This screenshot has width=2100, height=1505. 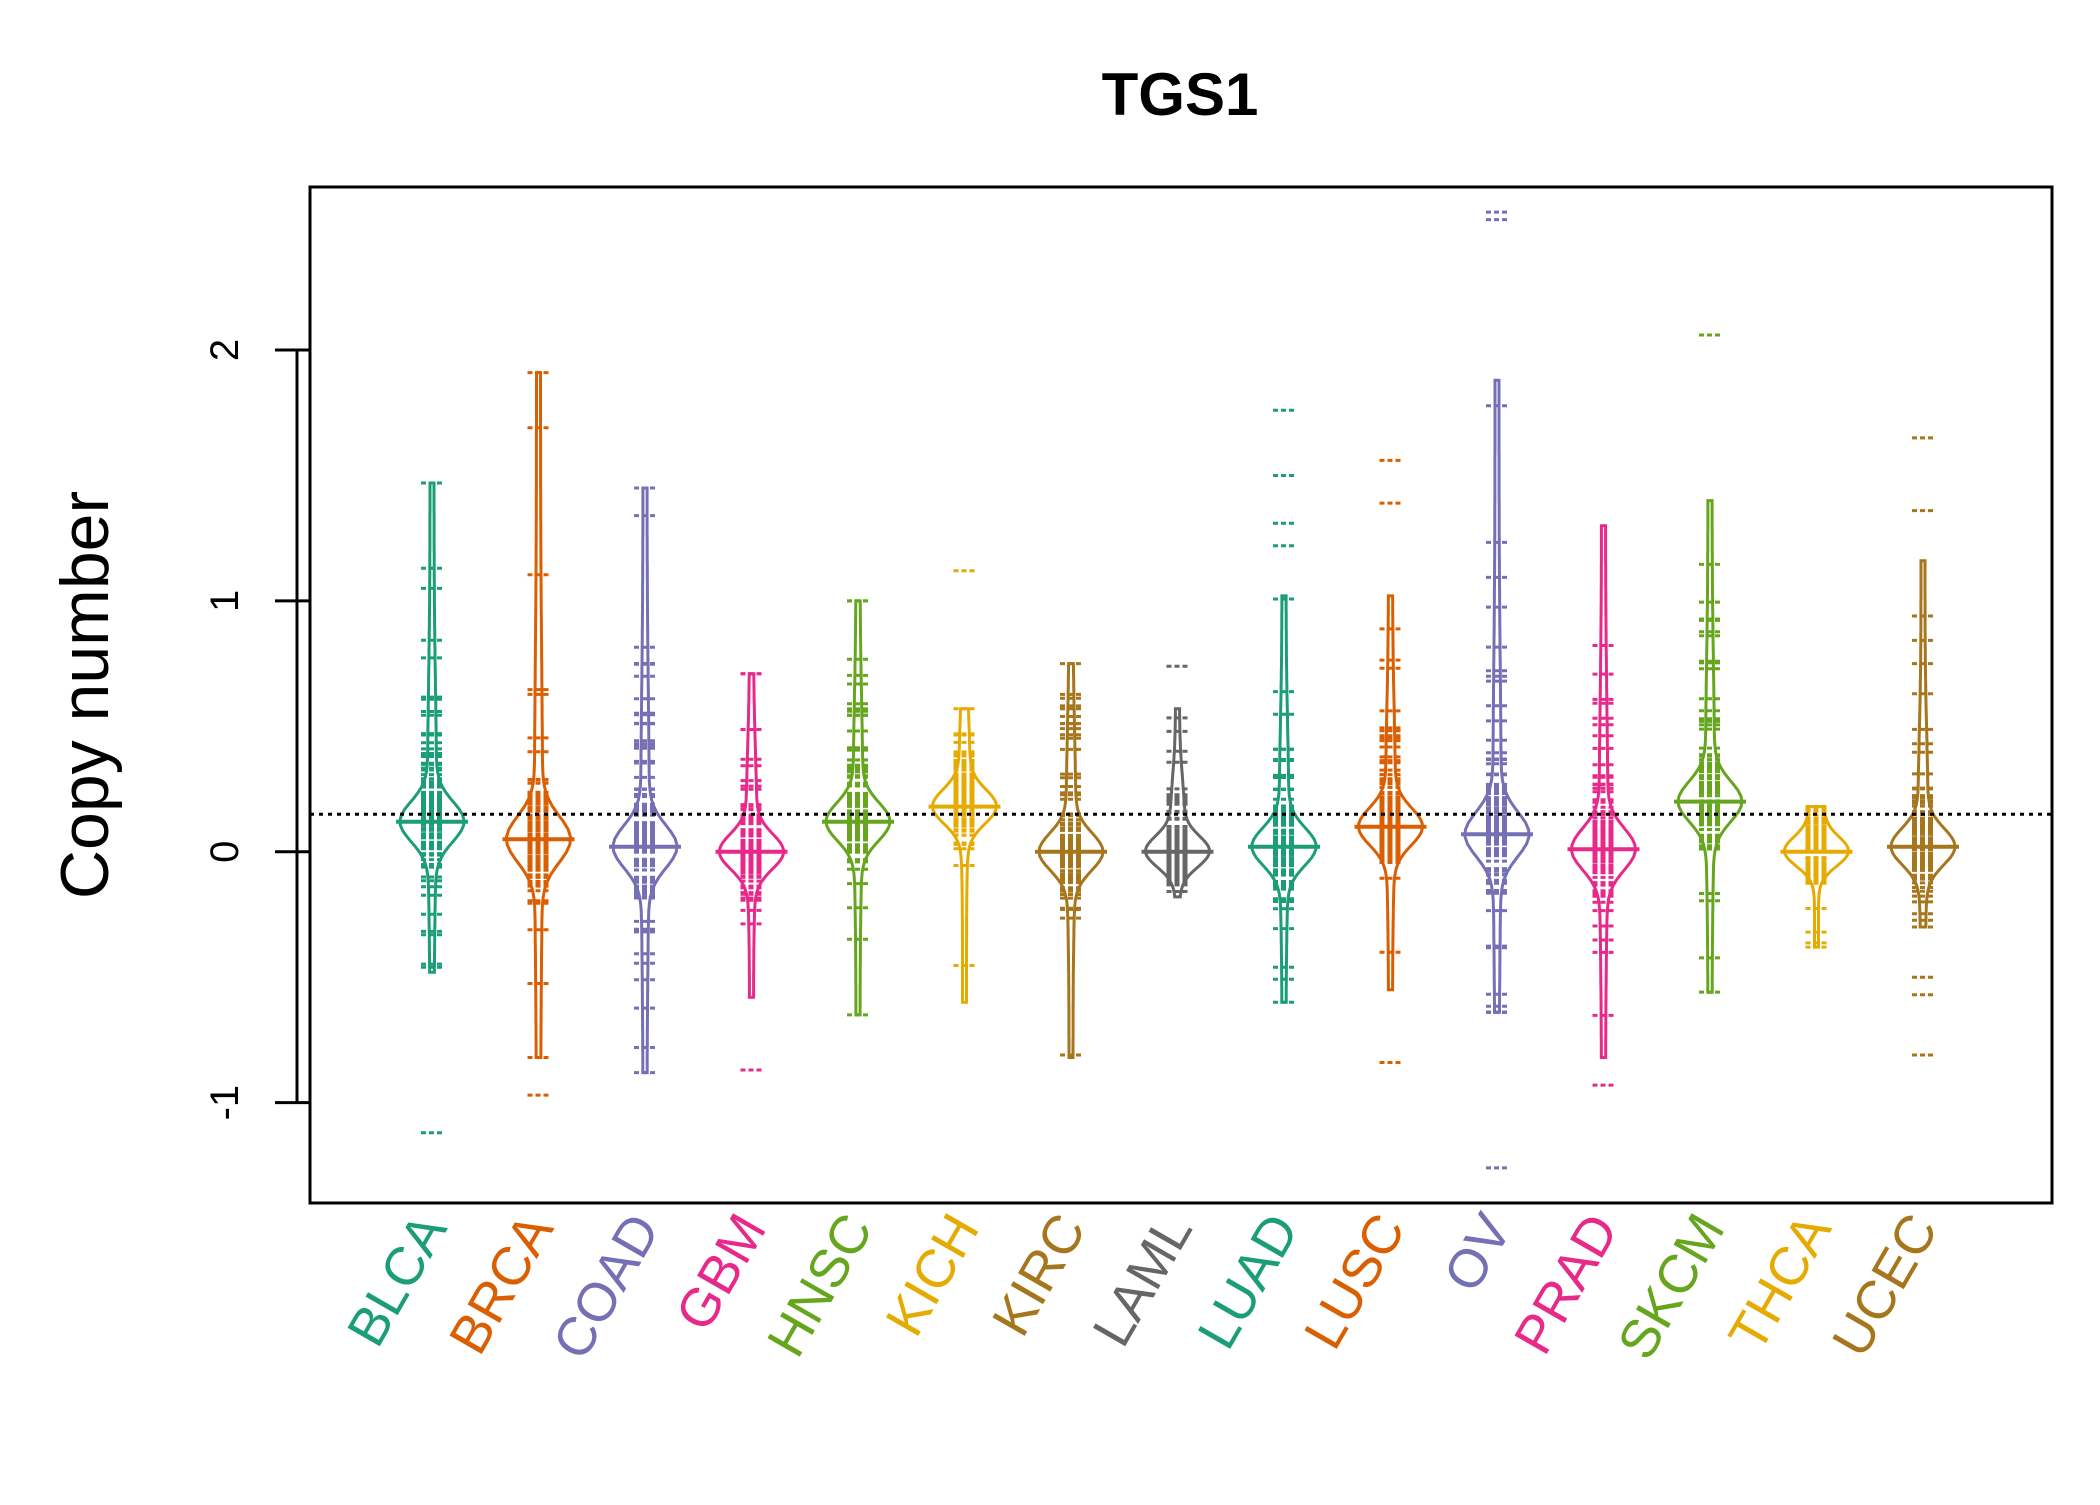 What do you see at coordinates (1816, 877) in the screenshot?
I see `bean-thca` at bounding box center [1816, 877].